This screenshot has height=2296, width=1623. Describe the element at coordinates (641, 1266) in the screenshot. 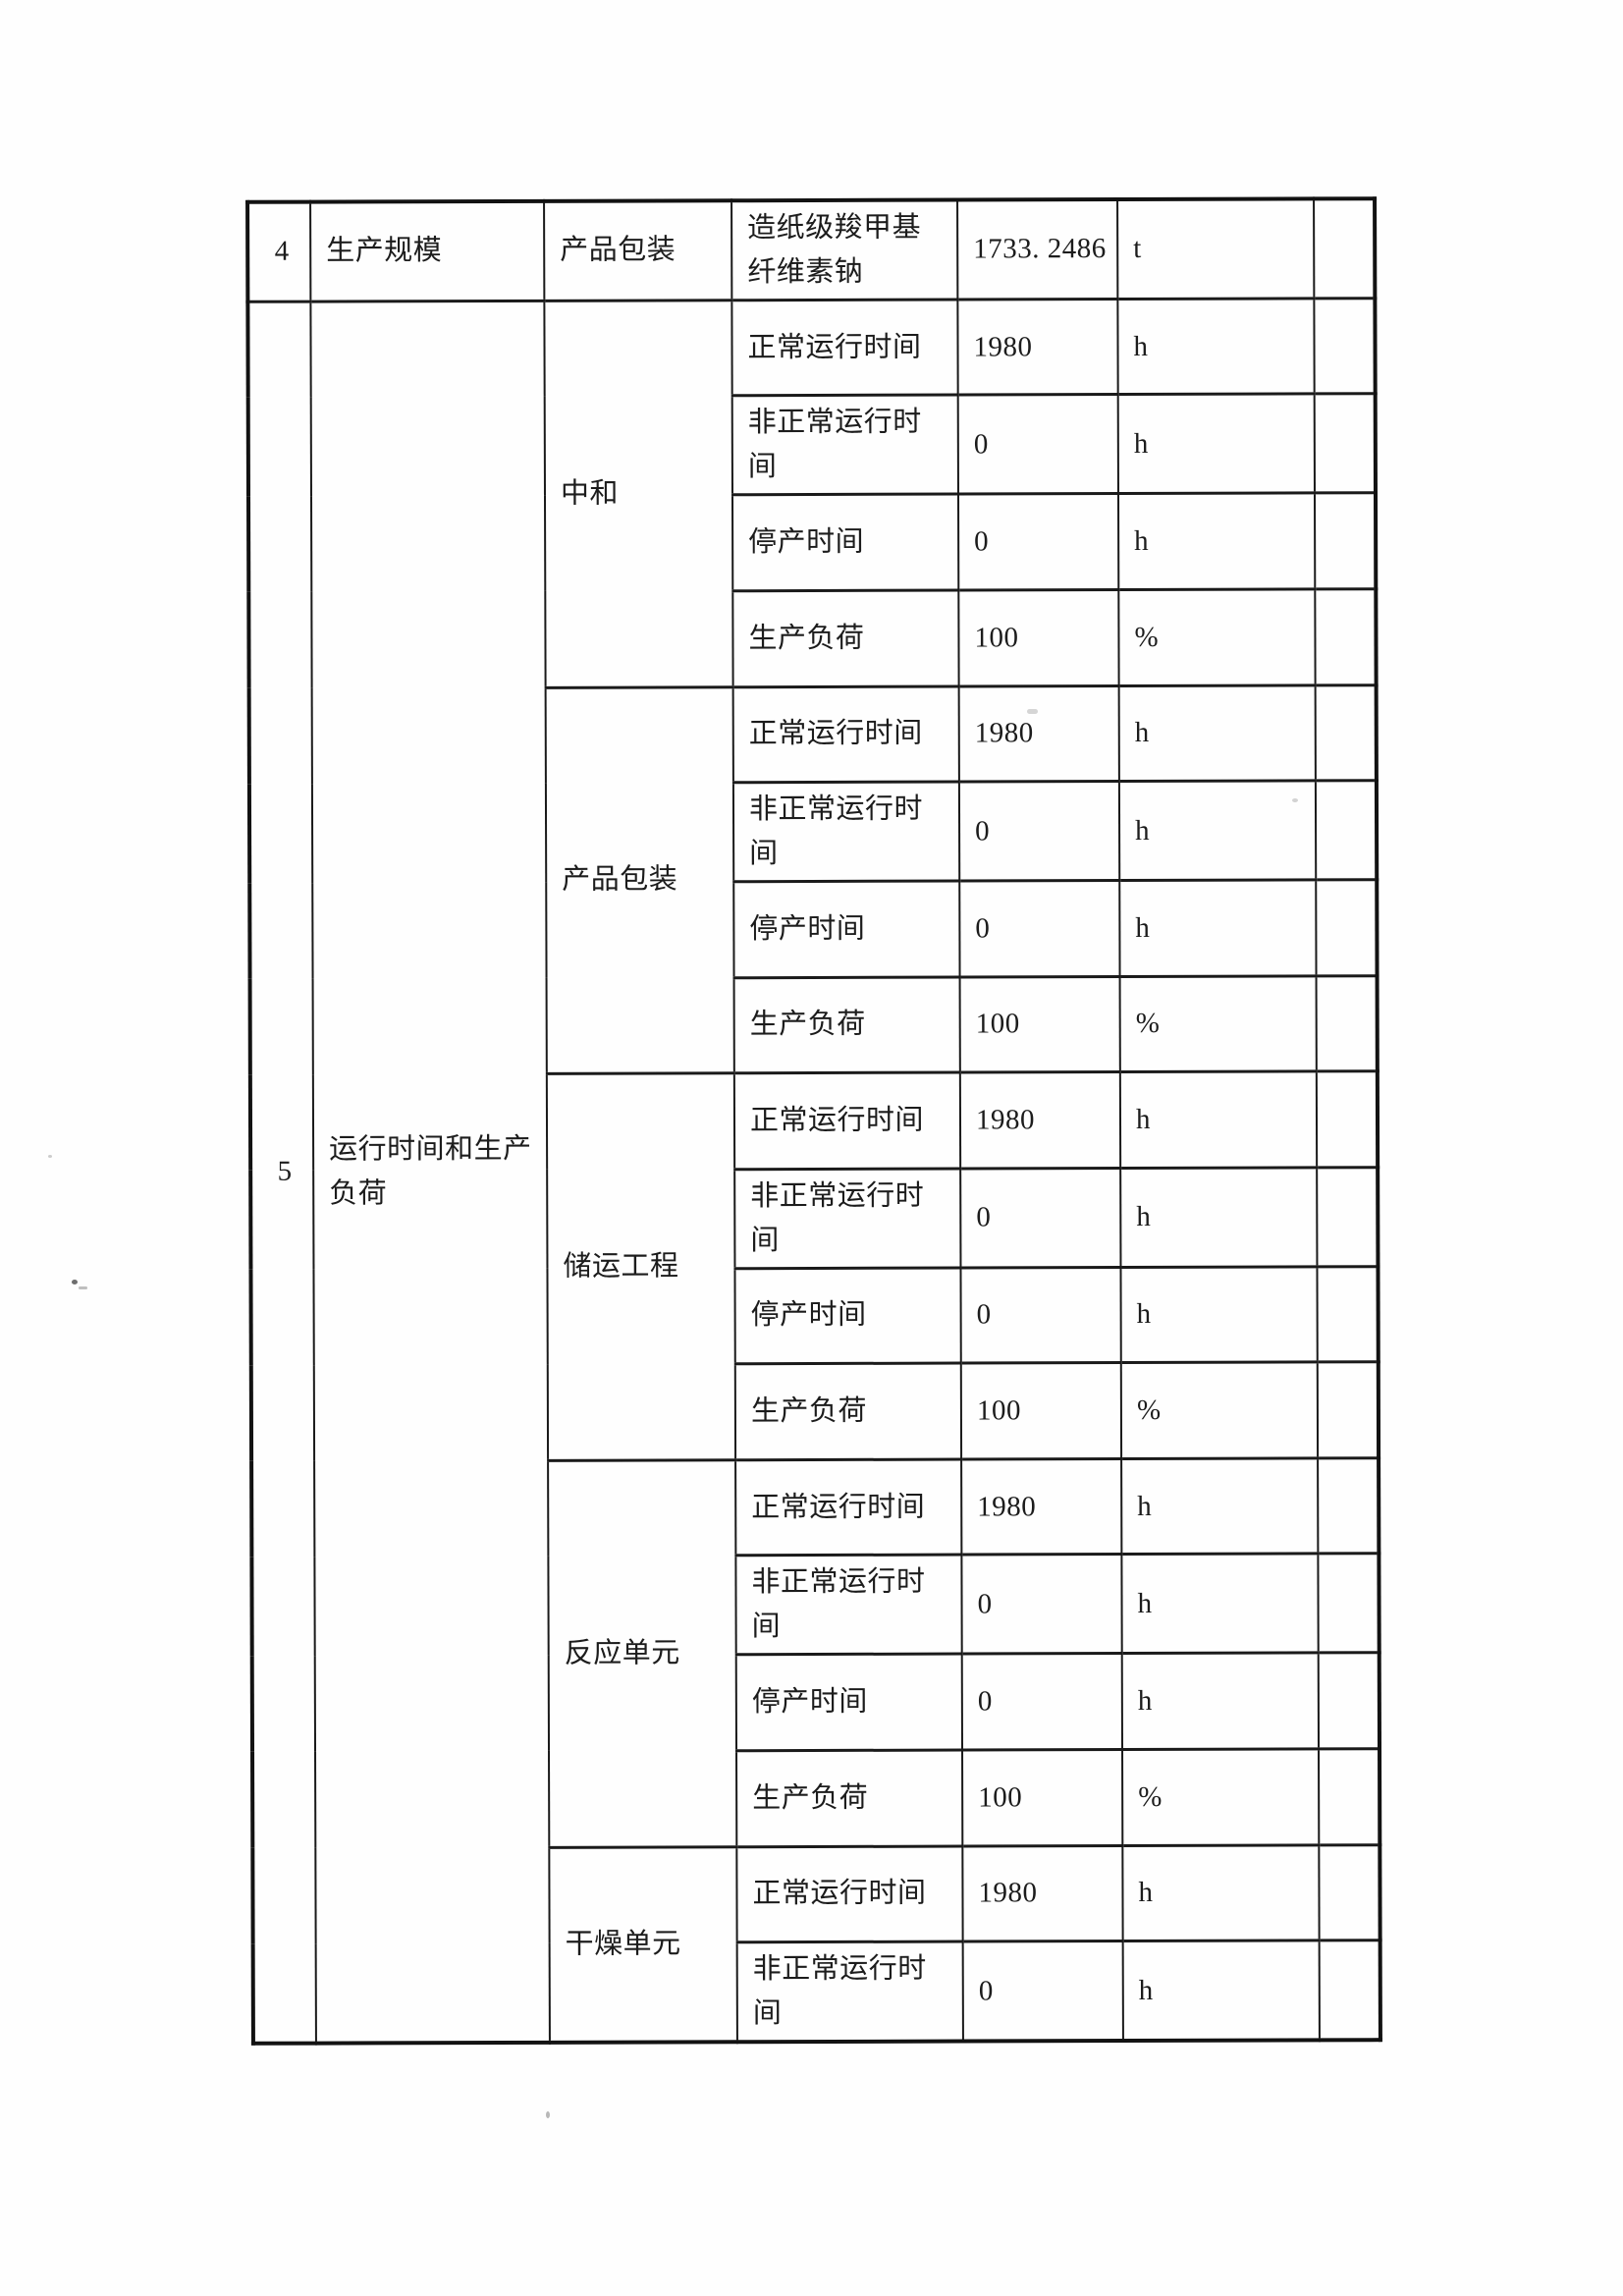

I see `group-cell: 储运工程` at that location.